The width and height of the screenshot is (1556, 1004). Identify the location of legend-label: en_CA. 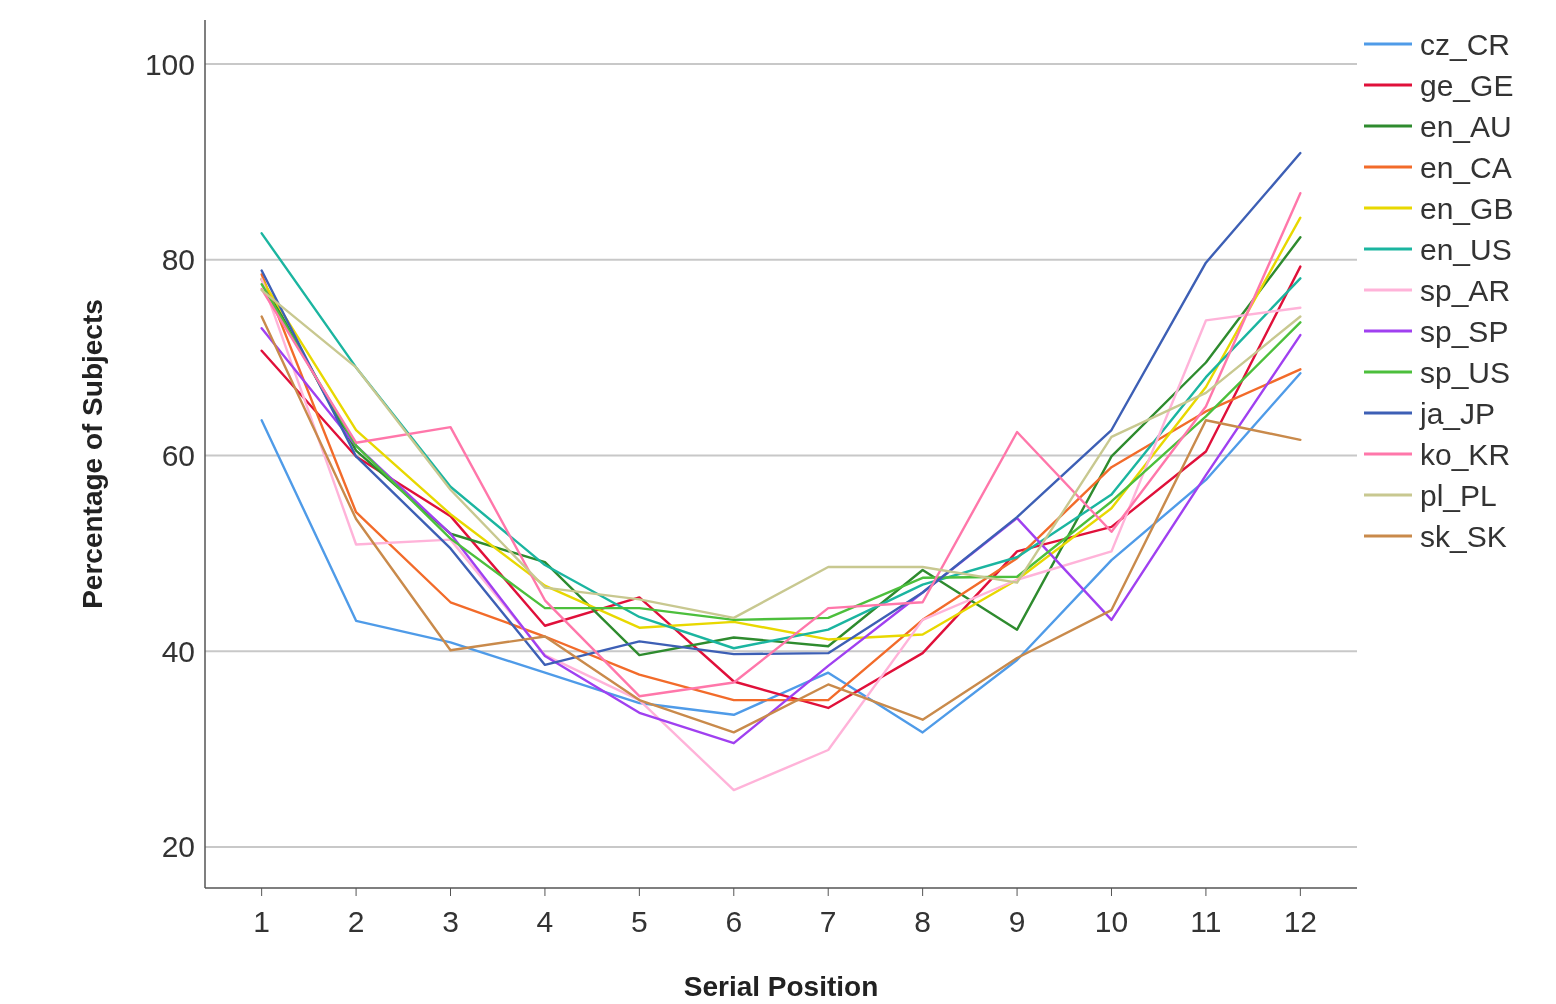
(1466, 167).